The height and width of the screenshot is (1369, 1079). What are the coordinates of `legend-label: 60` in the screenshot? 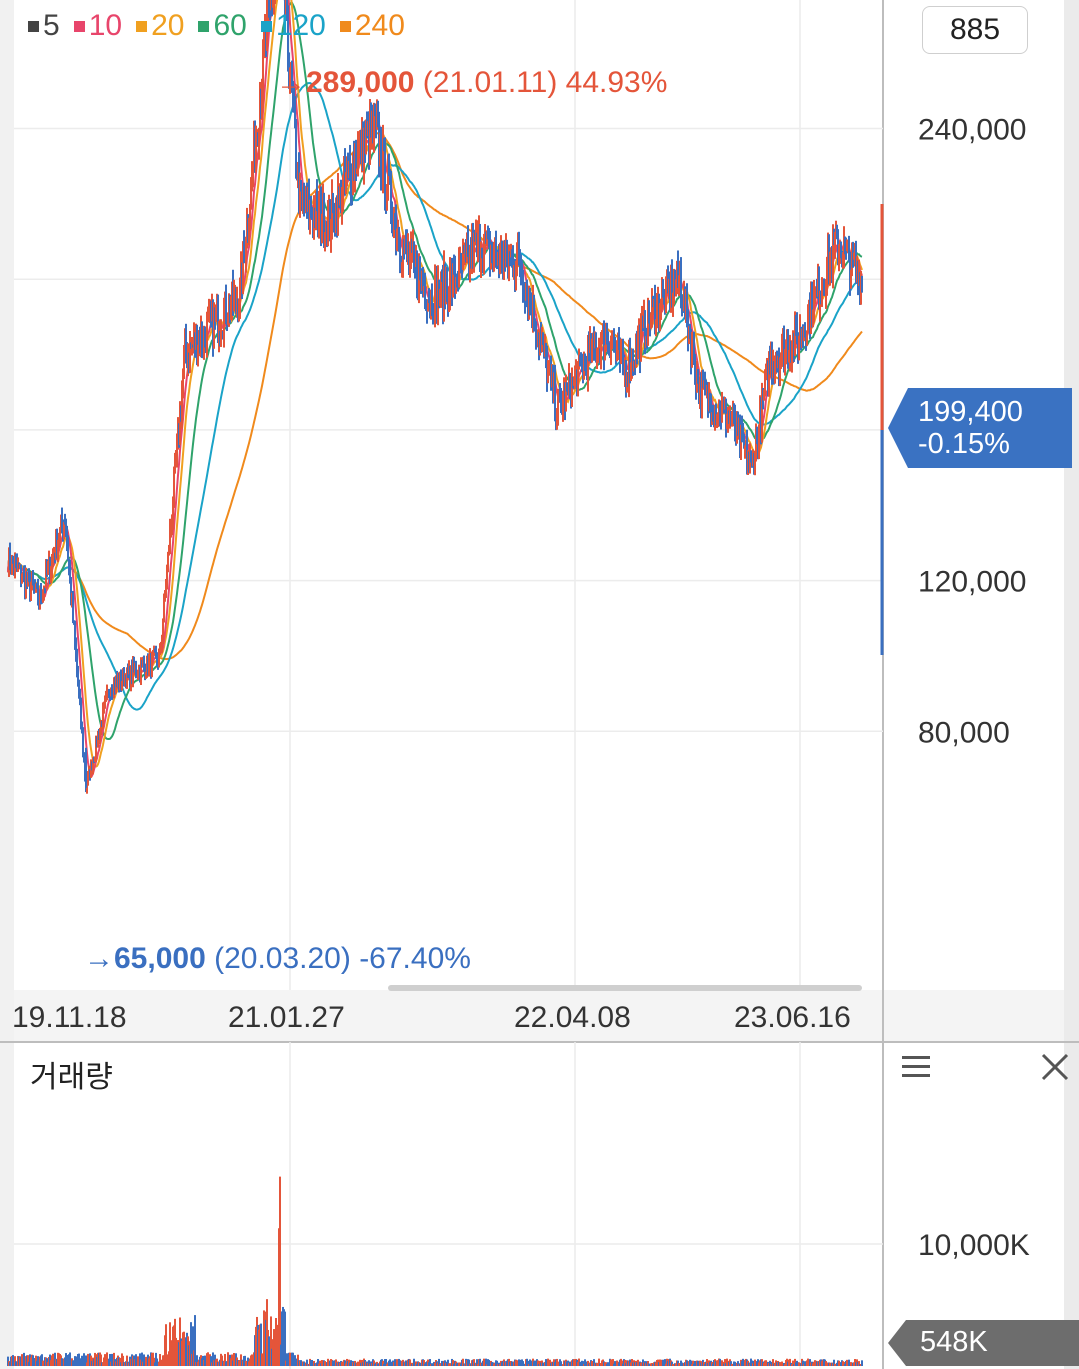 It's located at (230, 25).